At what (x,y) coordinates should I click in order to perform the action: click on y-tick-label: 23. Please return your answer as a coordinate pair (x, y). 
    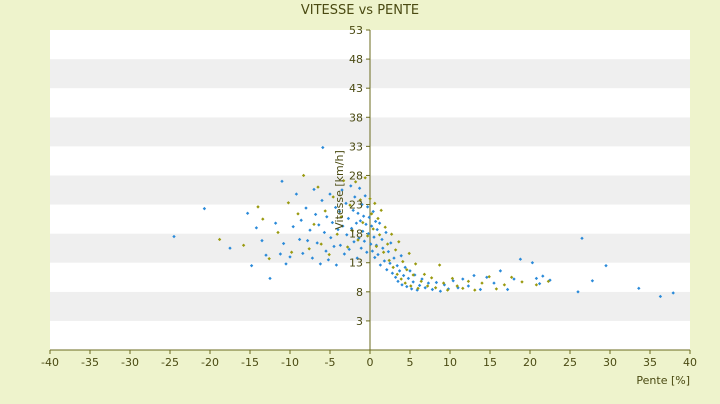
    Looking at the image, I should click on (356, 205).